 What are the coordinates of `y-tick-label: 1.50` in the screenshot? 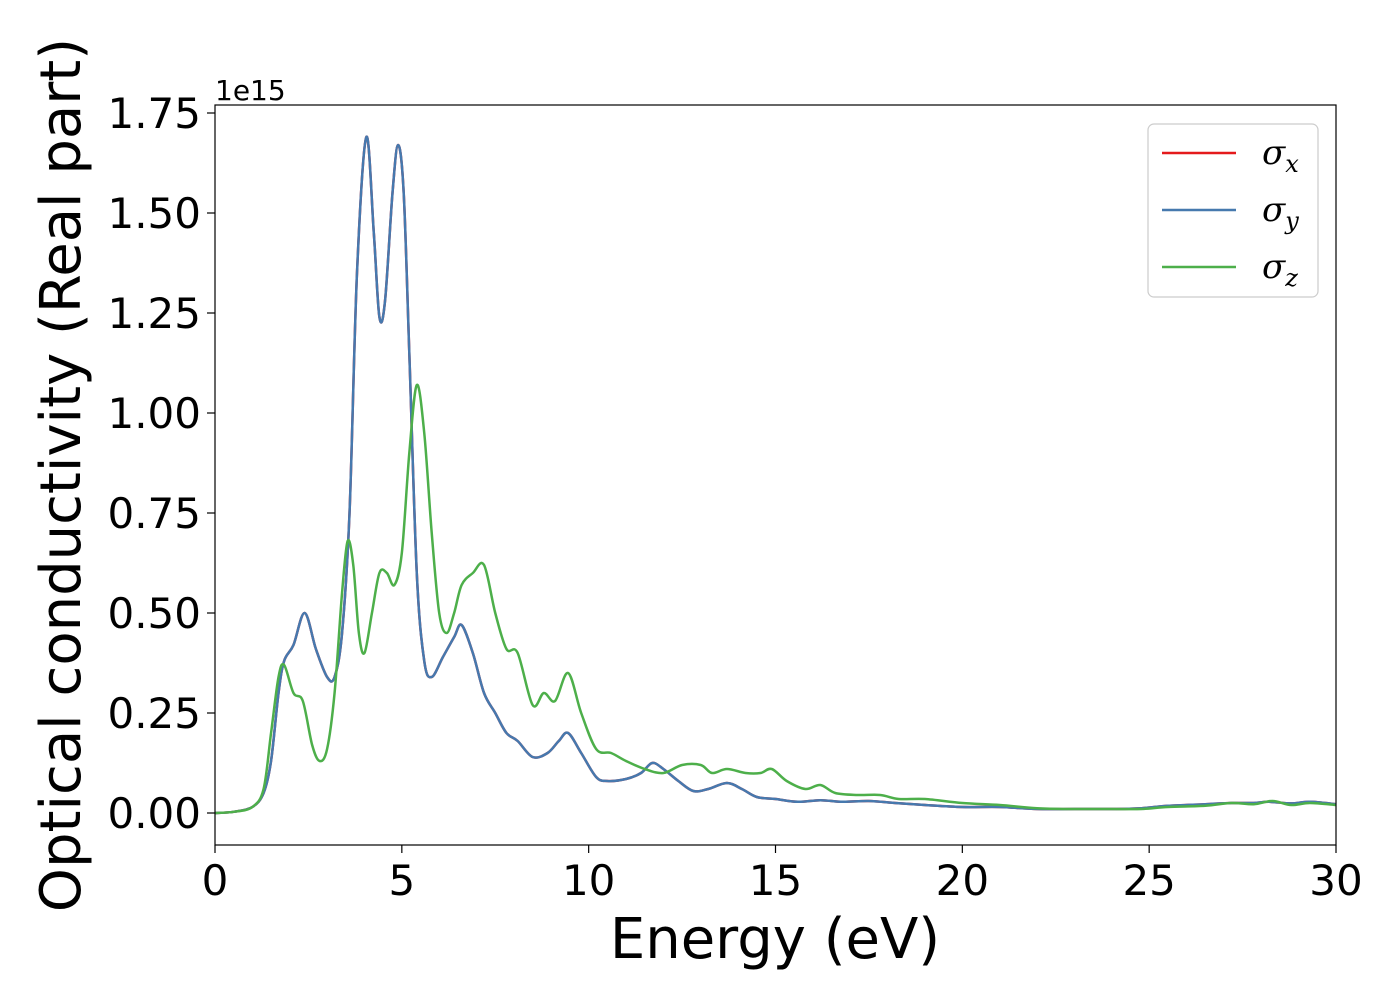 It's located at (154, 213).